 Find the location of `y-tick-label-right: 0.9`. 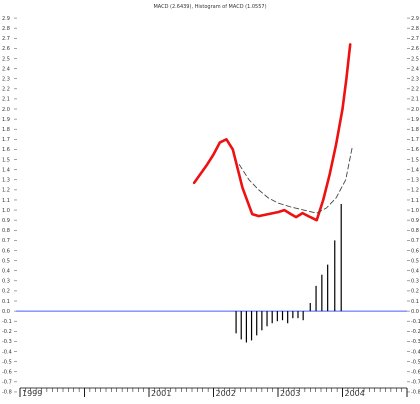

y-tick-label-right: 0.9 is located at coordinates (415, 221).